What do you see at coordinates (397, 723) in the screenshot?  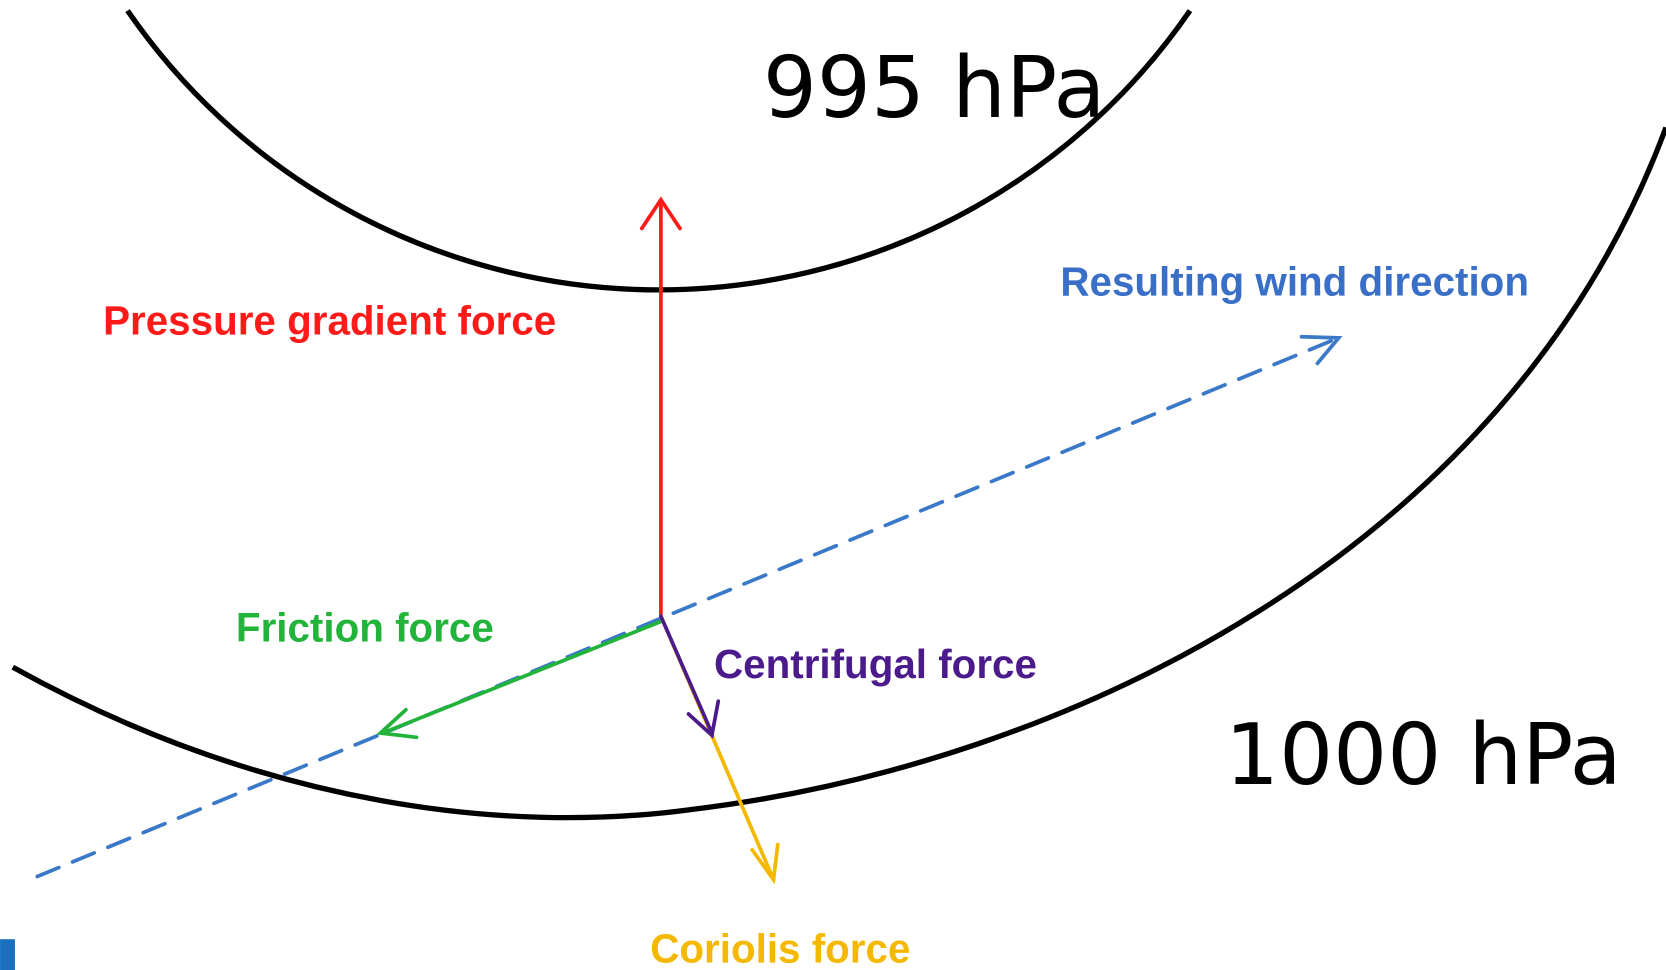 I see `friction-arrowhead` at bounding box center [397, 723].